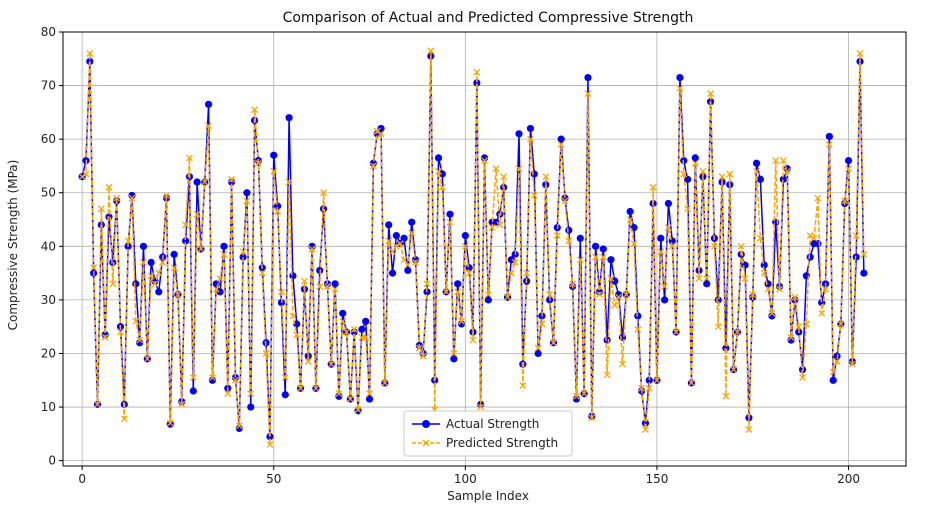 The width and height of the screenshot is (928, 507). Describe the element at coordinates (48, 353) in the screenshot. I see `y-tick-label: 20` at that location.